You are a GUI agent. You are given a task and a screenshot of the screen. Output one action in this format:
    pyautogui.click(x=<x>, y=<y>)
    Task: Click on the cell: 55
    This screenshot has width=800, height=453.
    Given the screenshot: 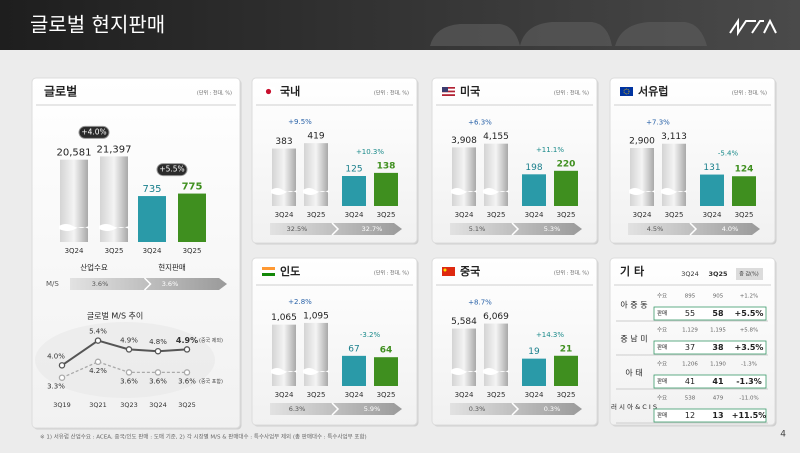 What is the action you would take?
    pyautogui.click(x=690, y=313)
    